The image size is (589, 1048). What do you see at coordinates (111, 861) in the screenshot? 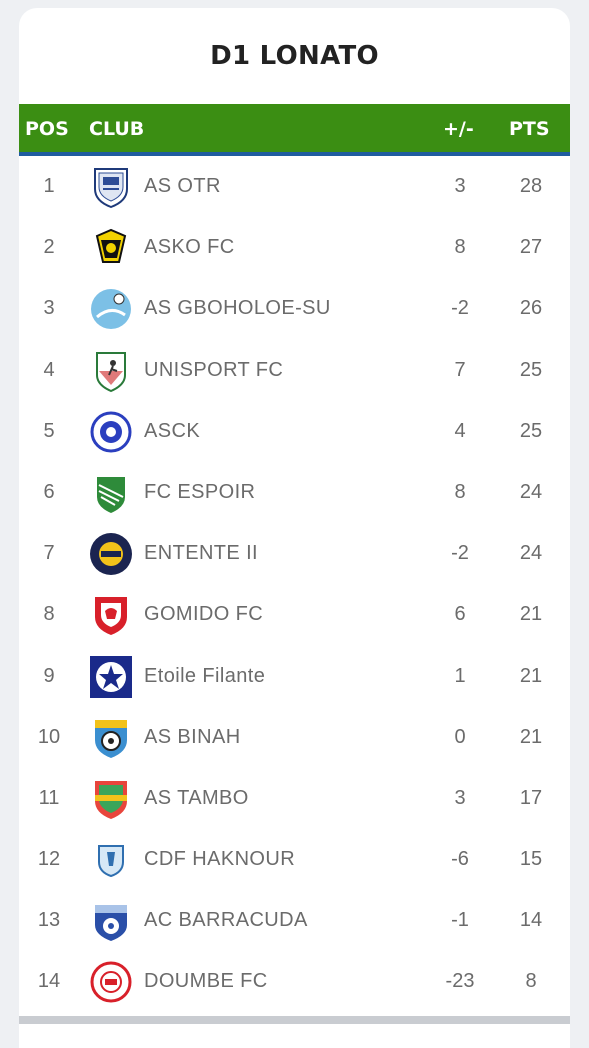
I see `cdf-haknour-crest-icon` at bounding box center [111, 861].